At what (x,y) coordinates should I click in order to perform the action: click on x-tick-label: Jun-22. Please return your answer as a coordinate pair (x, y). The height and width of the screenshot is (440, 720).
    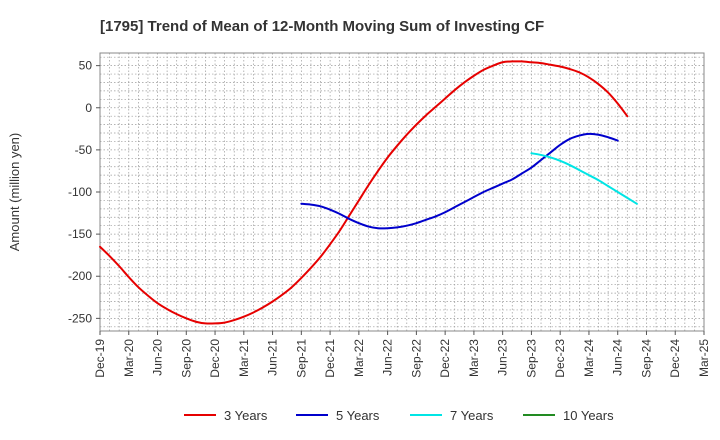
    Looking at the image, I should click on (388, 357).